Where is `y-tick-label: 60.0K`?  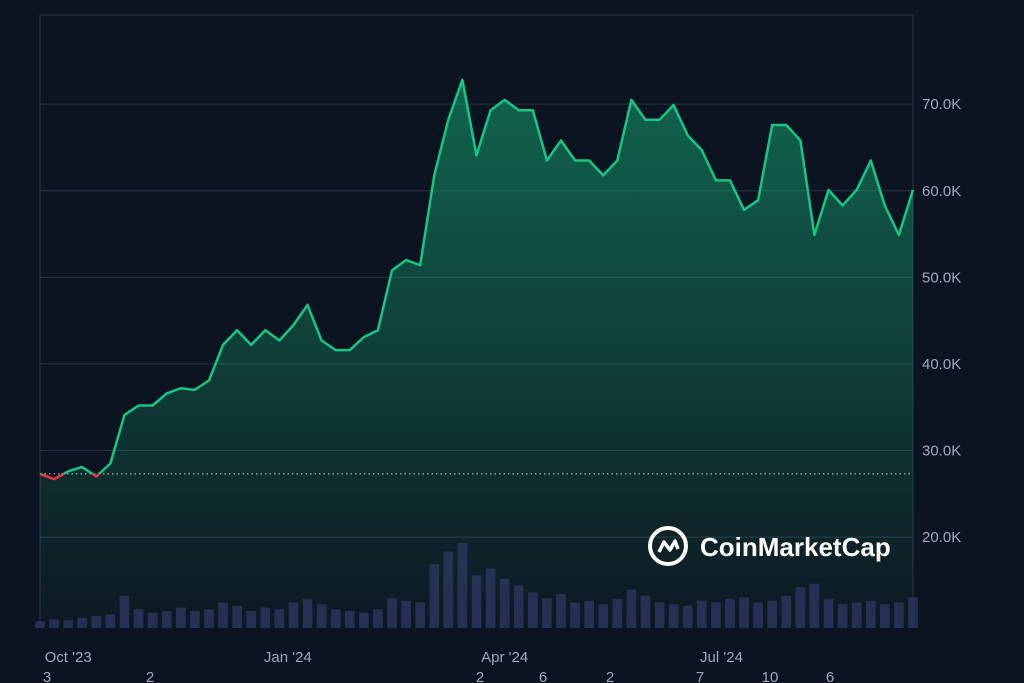 y-tick-label: 60.0K is located at coordinates (941, 191).